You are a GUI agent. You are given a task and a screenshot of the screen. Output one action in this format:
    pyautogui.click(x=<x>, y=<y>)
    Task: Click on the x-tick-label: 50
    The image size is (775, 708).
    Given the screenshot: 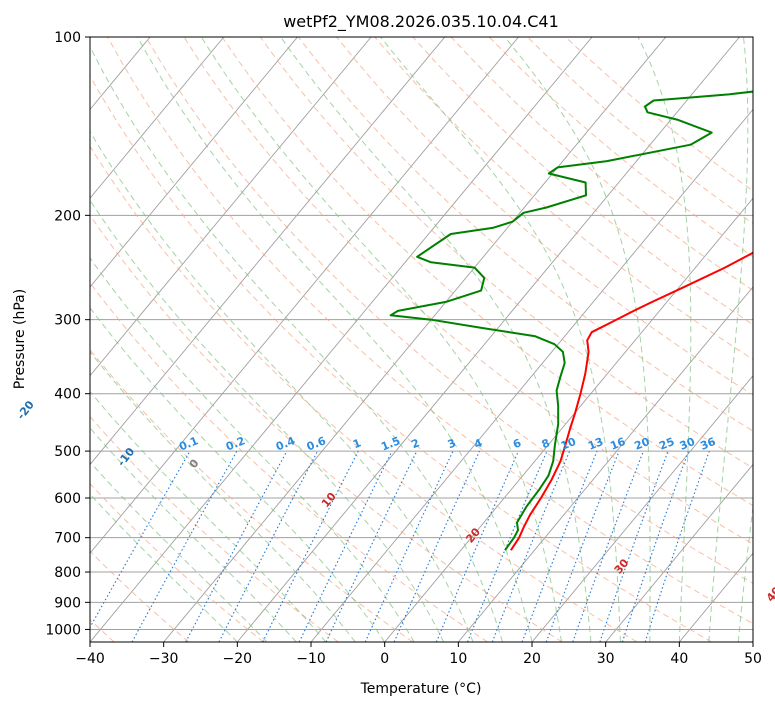 What is the action you would take?
    pyautogui.click(x=753, y=659)
    